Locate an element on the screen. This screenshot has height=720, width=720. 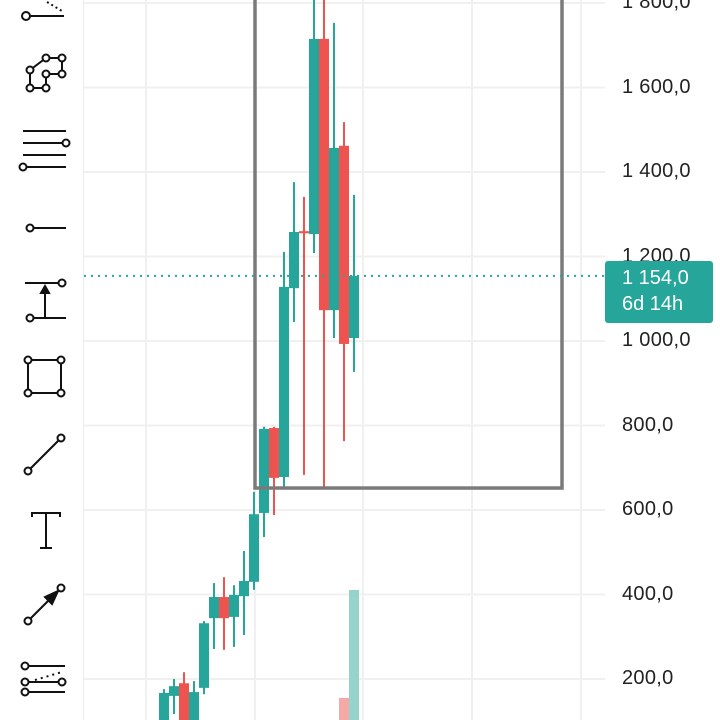
price-tick-label: 200,0 is located at coordinates (648, 678).